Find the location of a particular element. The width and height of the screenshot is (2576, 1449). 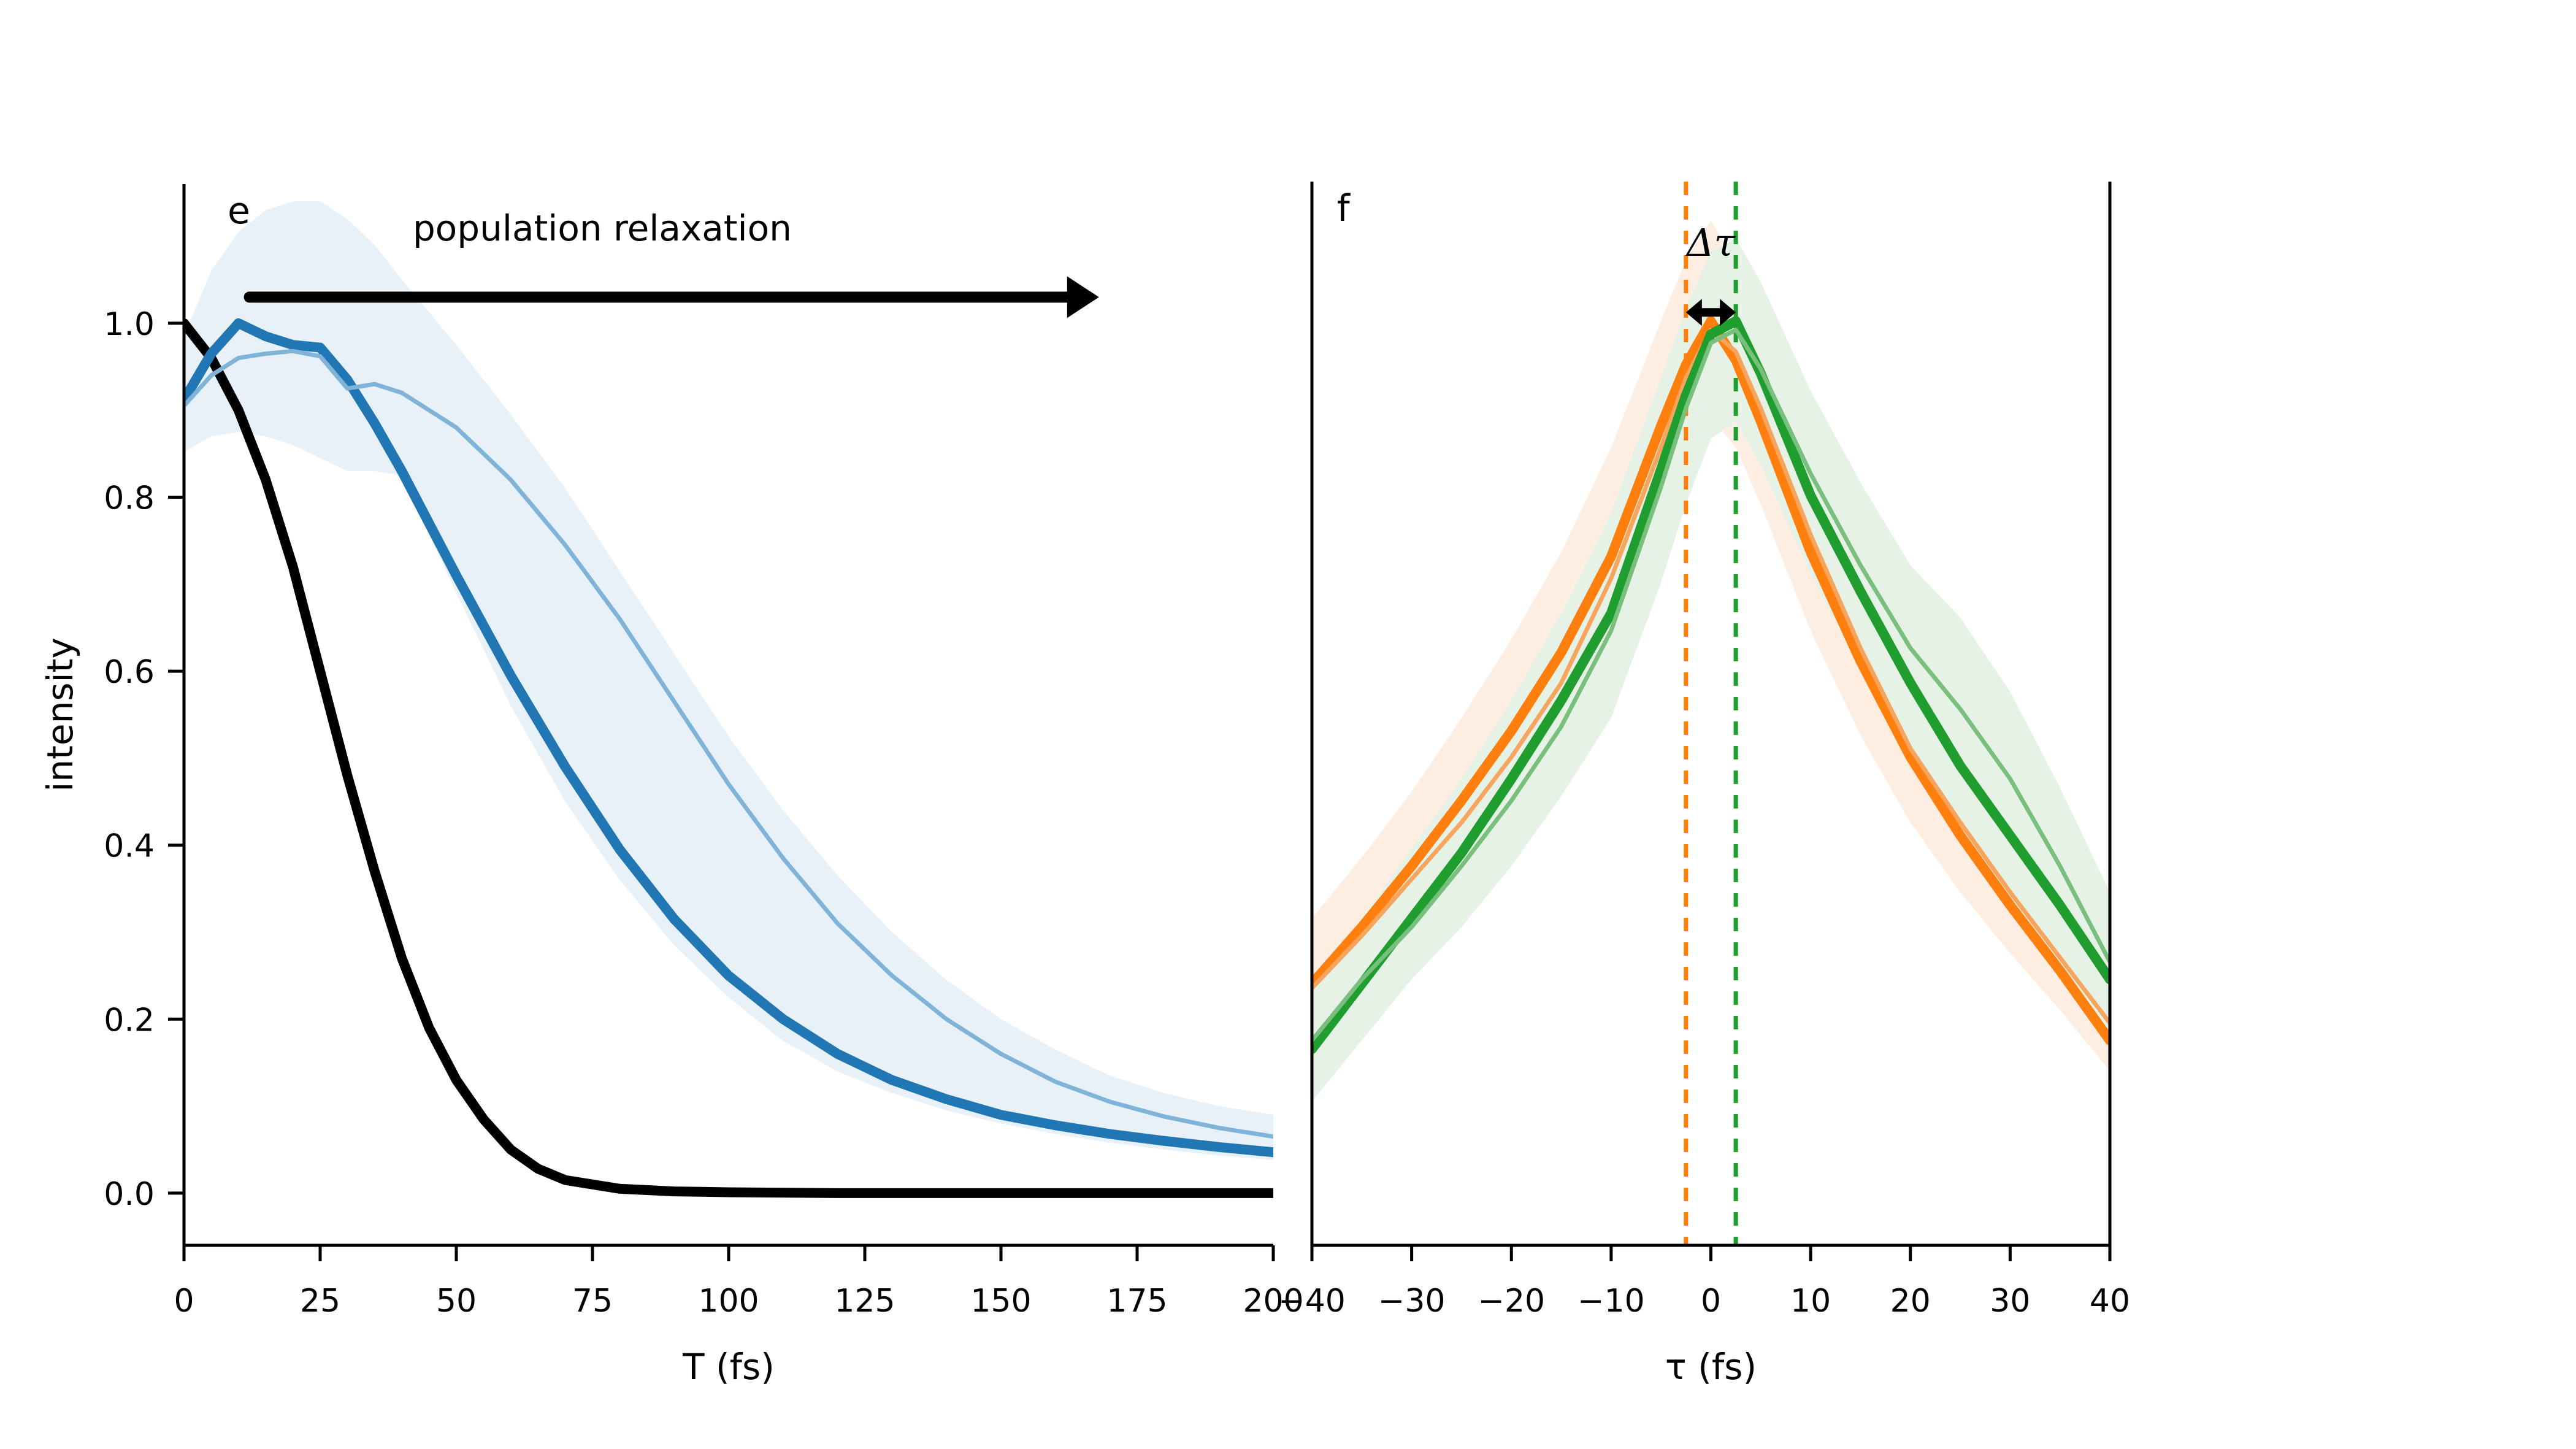

arrow-head is located at coordinates (1083, 297).